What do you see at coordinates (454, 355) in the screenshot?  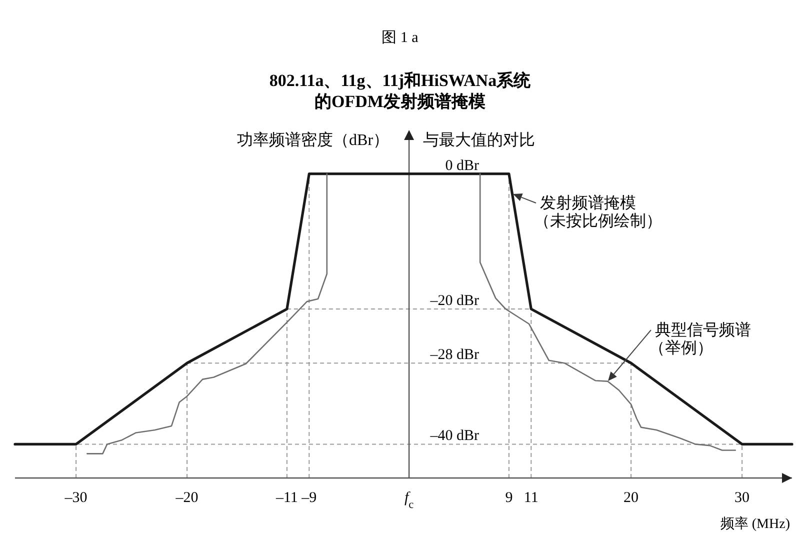 I see `y-tick-label: –28 dBr` at bounding box center [454, 355].